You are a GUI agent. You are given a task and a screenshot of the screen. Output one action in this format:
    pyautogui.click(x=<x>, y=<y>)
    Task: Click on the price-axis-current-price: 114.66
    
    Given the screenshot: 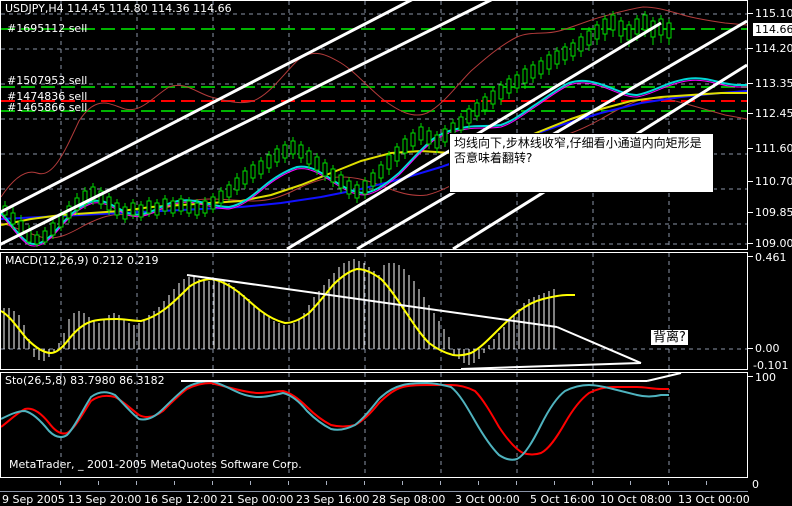 What is the action you would take?
    pyautogui.click(x=772, y=29)
    